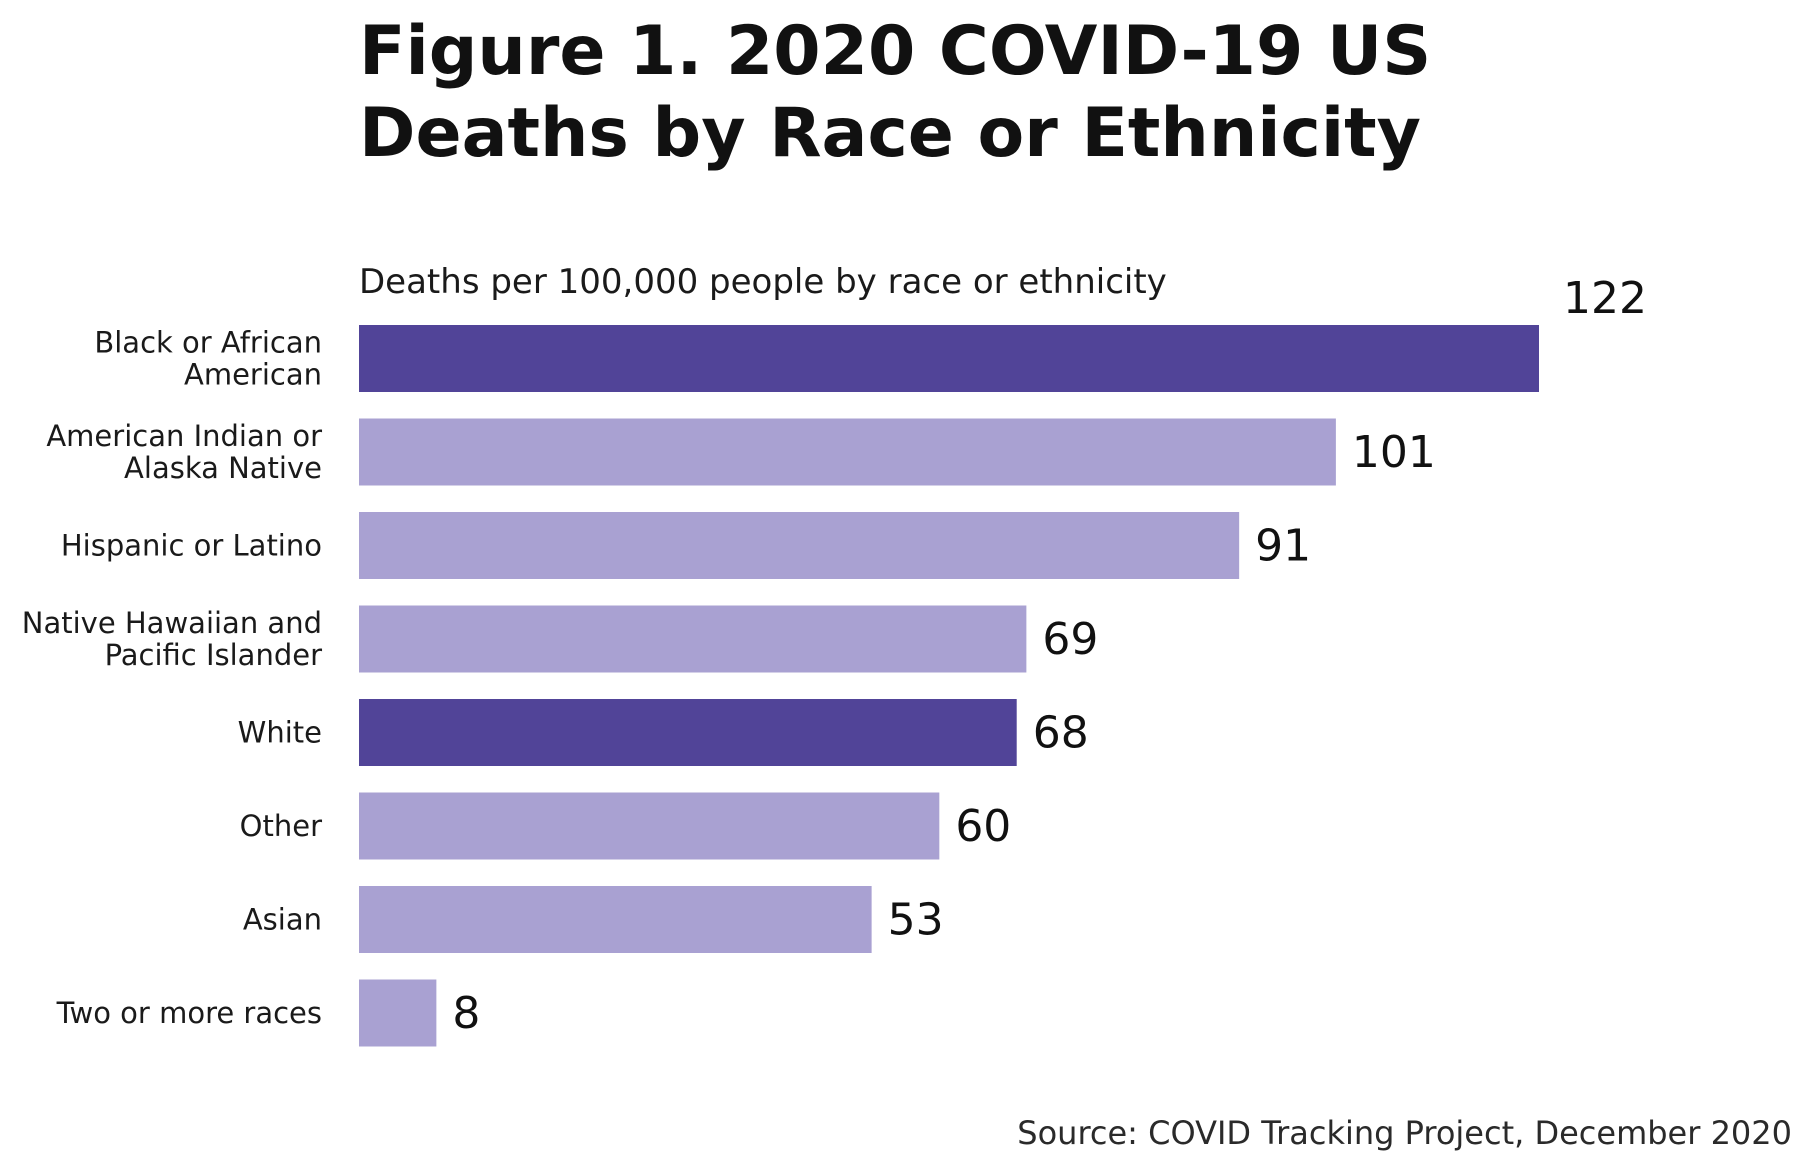 This screenshot has height=1166, width=1808. I want to click on value-label-8: 8, so click(466, 1013).